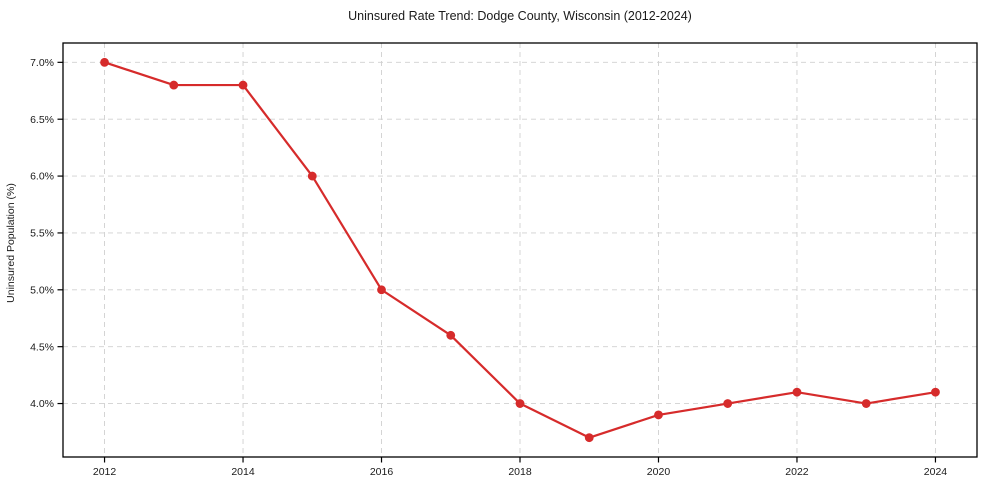  What do you see at coordinates (520, 472) in the screenshot?
I see `x-tick-label: 2018` at bounding box center [520, 472].